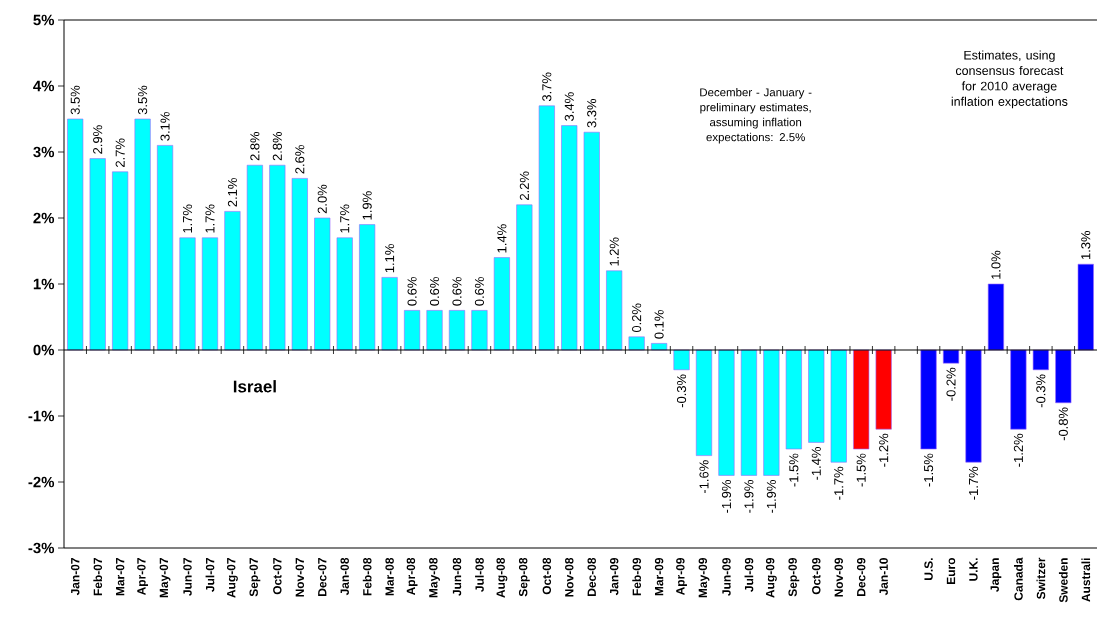  What do you see at coordinates (44, 218) in the screenshot?
I see `y-tick-label: 2%` at bounding box center [44, 218].